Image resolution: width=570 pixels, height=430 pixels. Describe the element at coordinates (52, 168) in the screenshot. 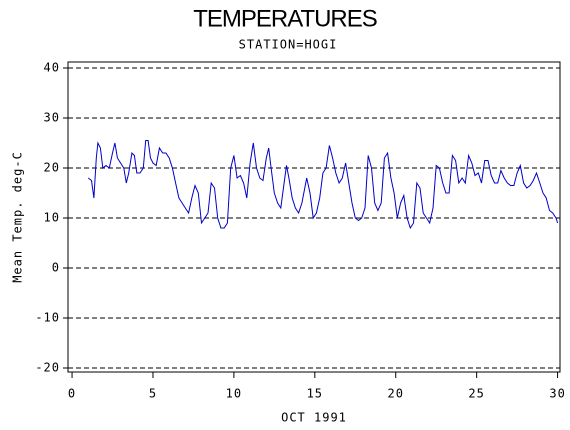

I see `y-tick-label: 20` at that location.